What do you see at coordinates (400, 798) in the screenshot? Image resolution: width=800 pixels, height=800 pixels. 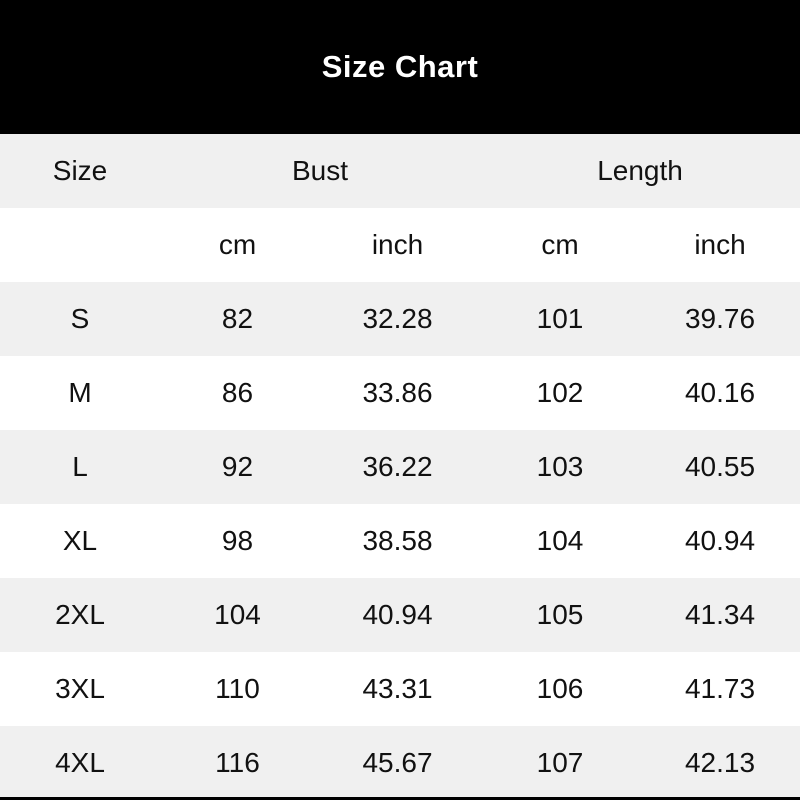 I see `bottom-border` at bounding box center [400, 798].